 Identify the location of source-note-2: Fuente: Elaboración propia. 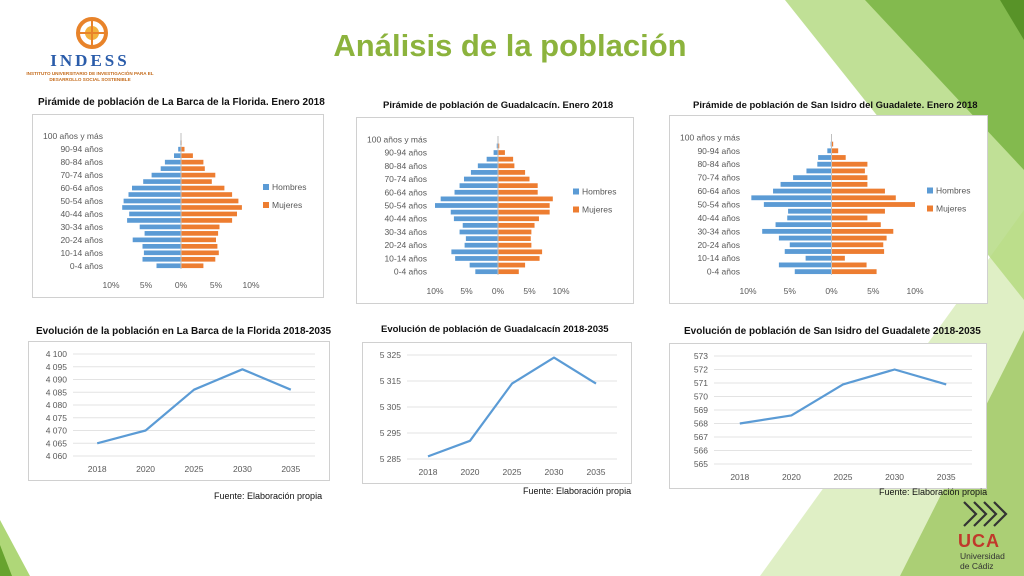
(577, 491).